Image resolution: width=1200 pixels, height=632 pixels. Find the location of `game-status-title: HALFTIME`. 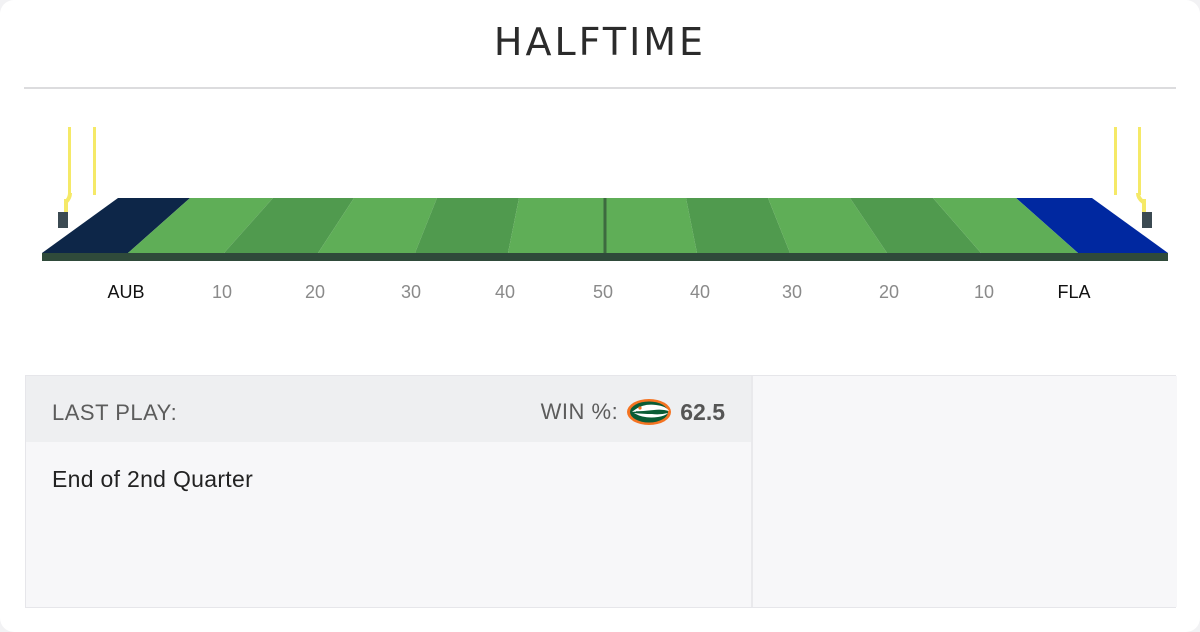

game-status-title: HALFTIME is located at coordinates (600, 42).